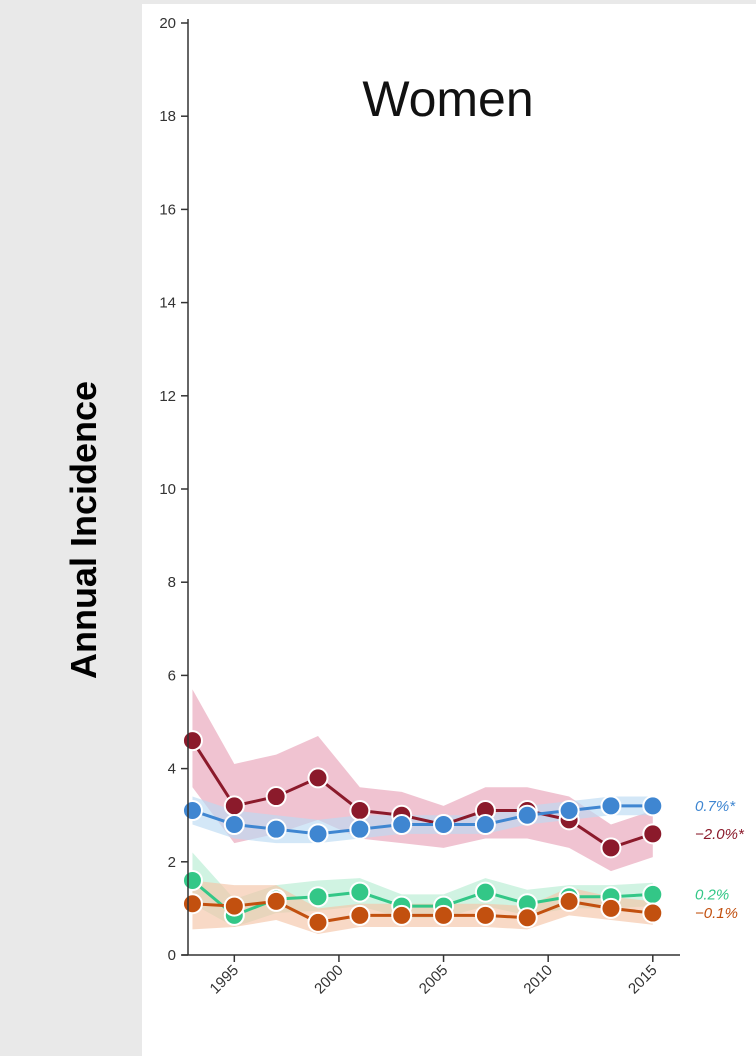 The image size is (756, 1056). Describe the element at coordinates (720, 834) in the screenshot. I see `series-end-label-0: −2.0%*` at that location.